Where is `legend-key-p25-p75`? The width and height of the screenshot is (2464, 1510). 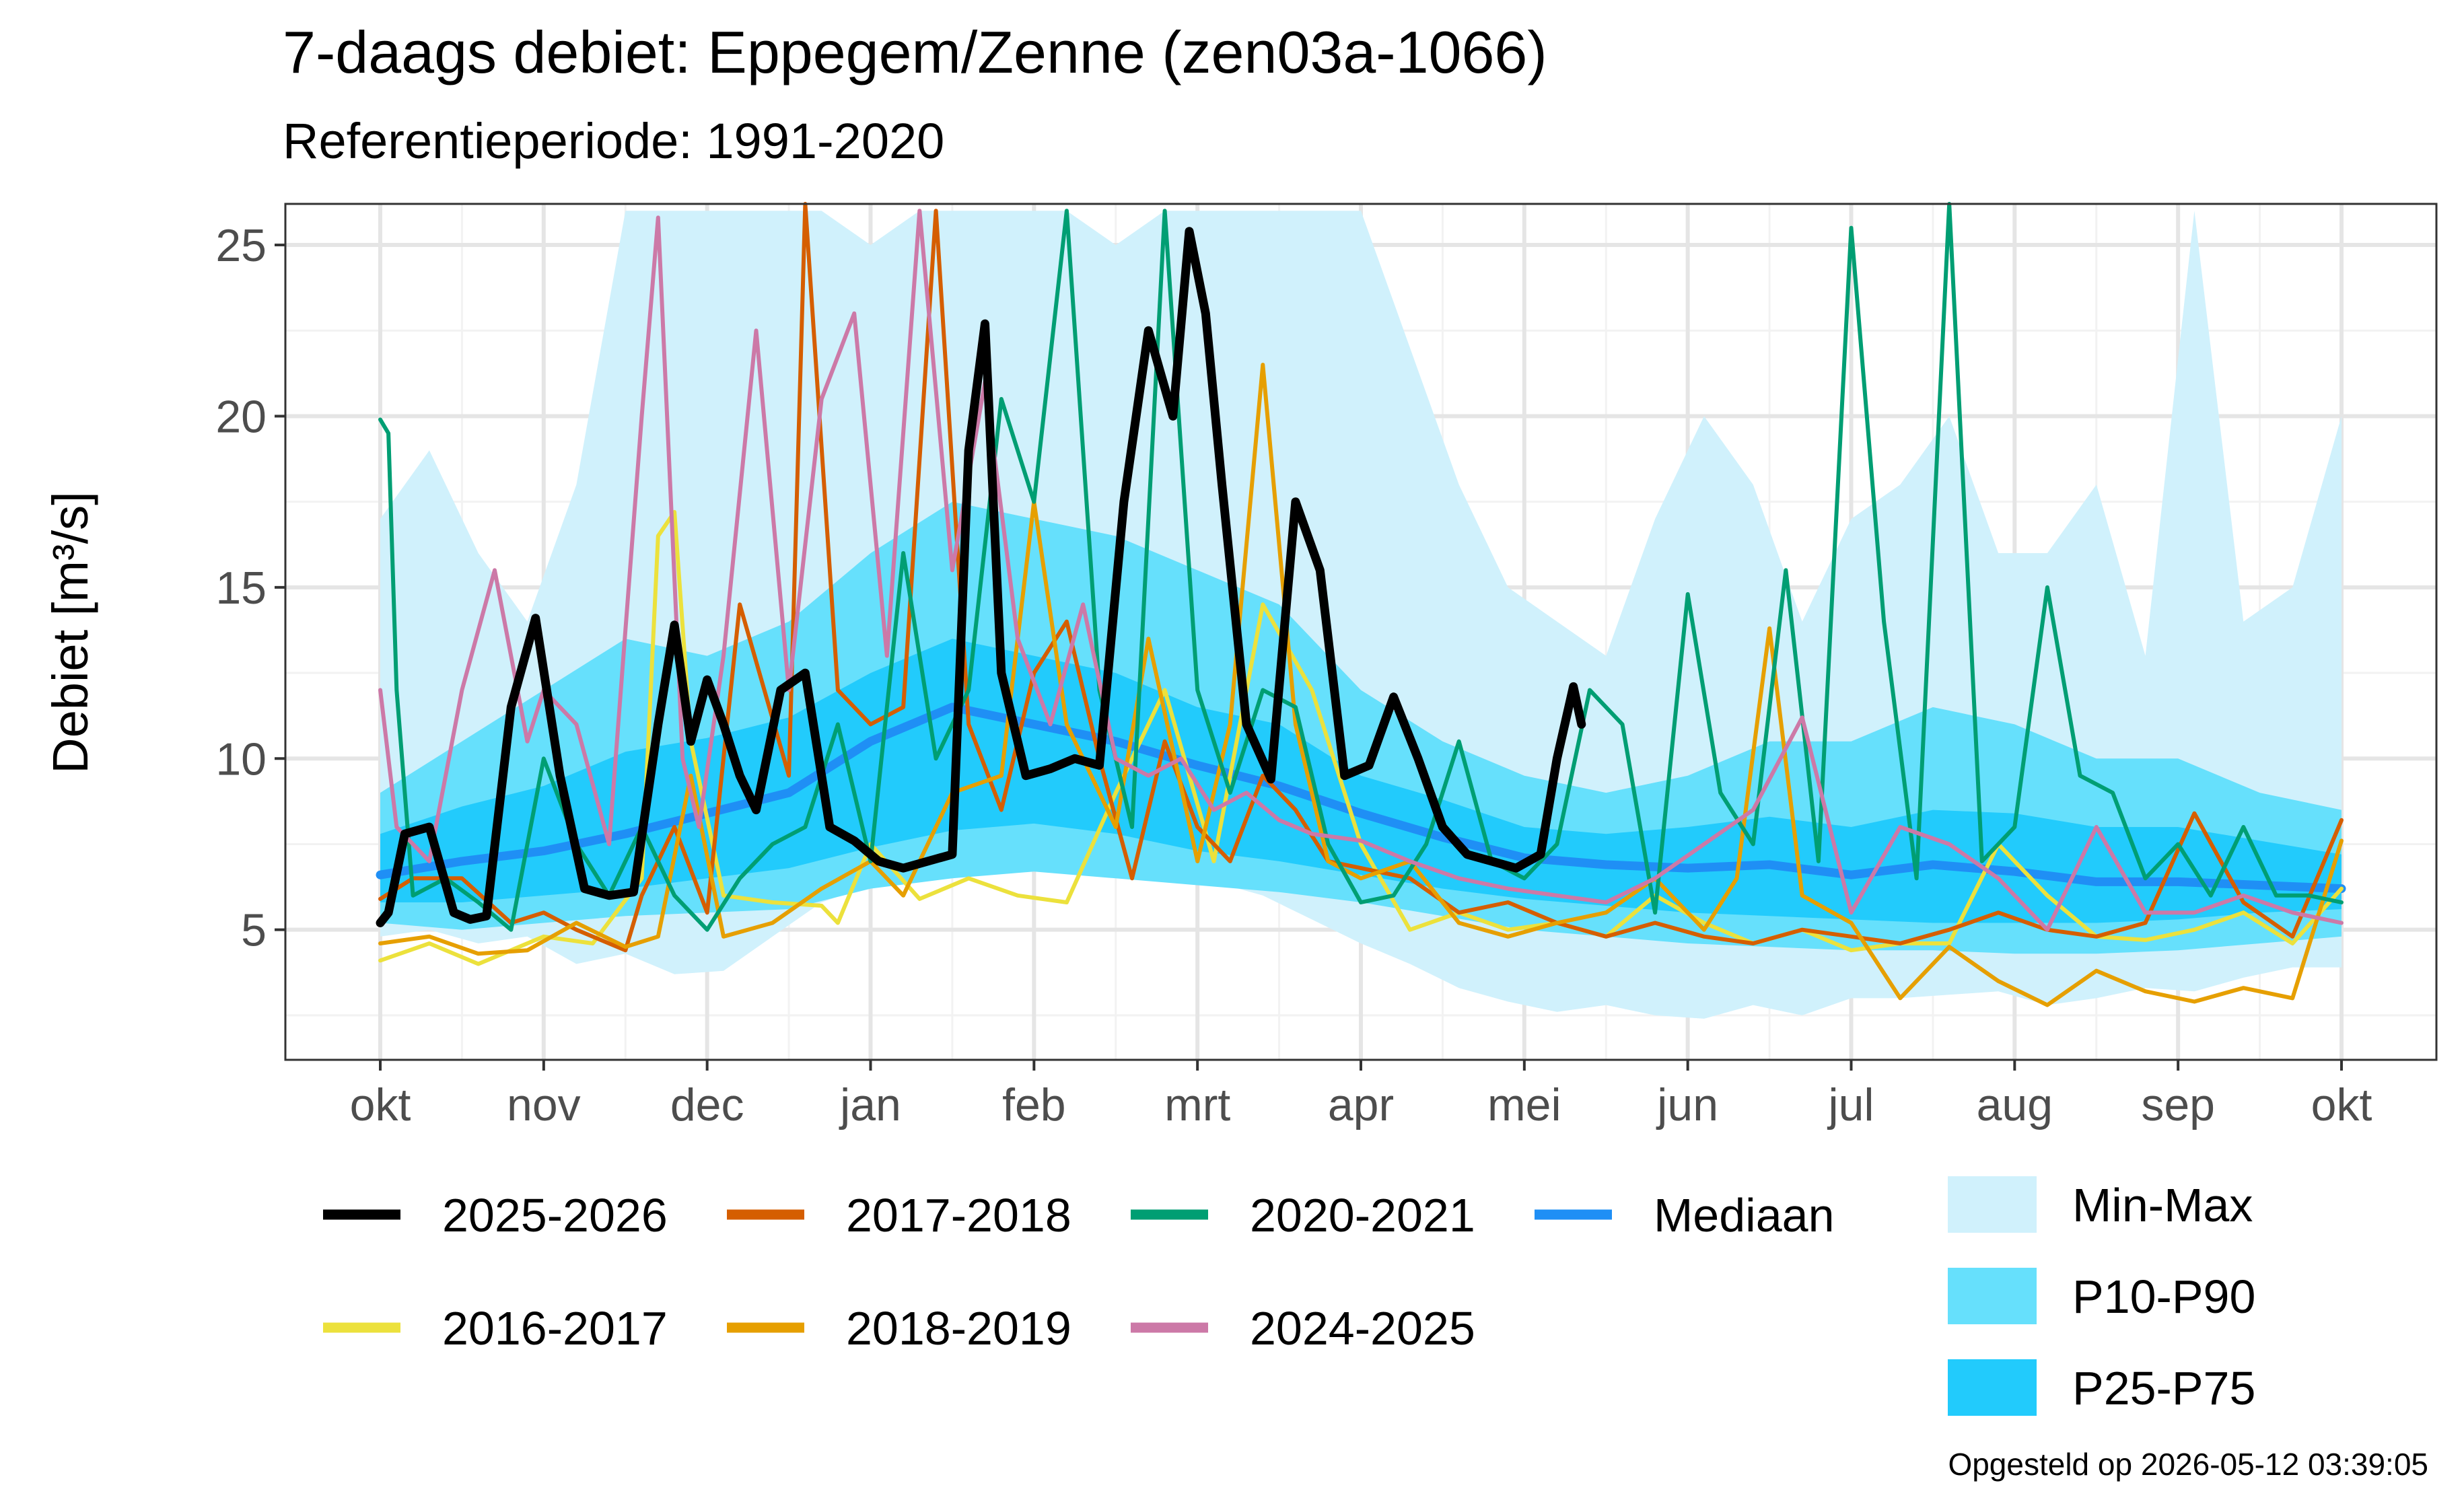
legend-key-p25-p75 is located at coordinates (1993, 1387).